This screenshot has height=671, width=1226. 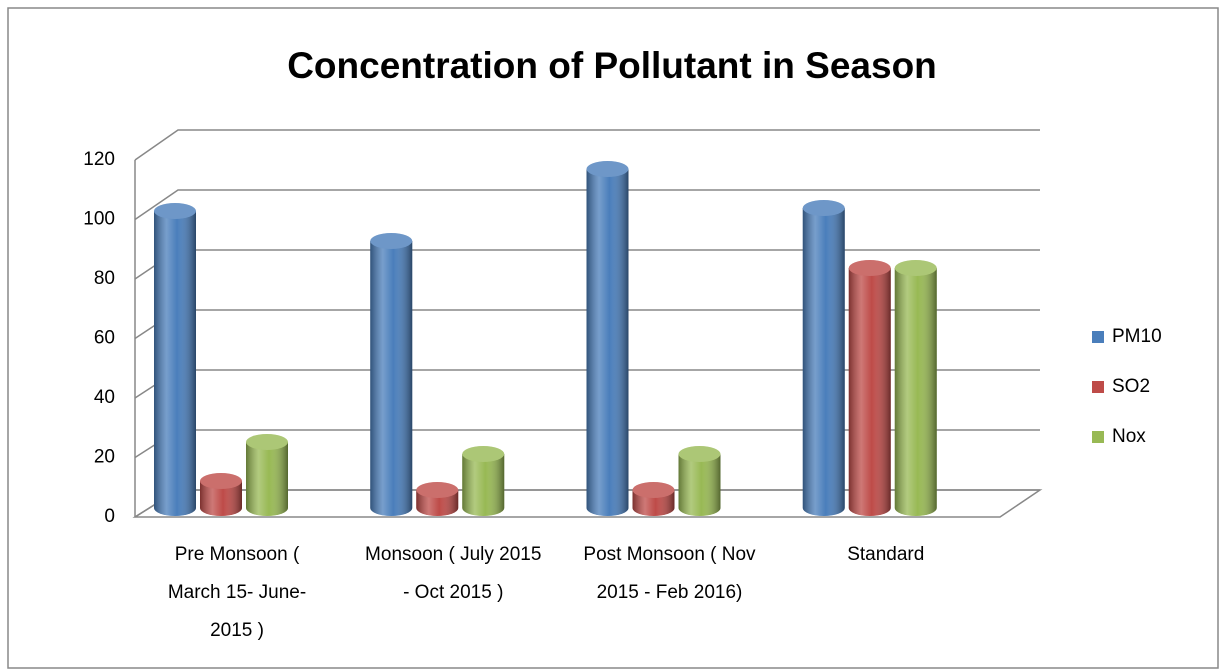 What do you see at coordinates (104, 338) in the screenshot?
I see `y-tick-label: 60` at bounding box center [104, 338].